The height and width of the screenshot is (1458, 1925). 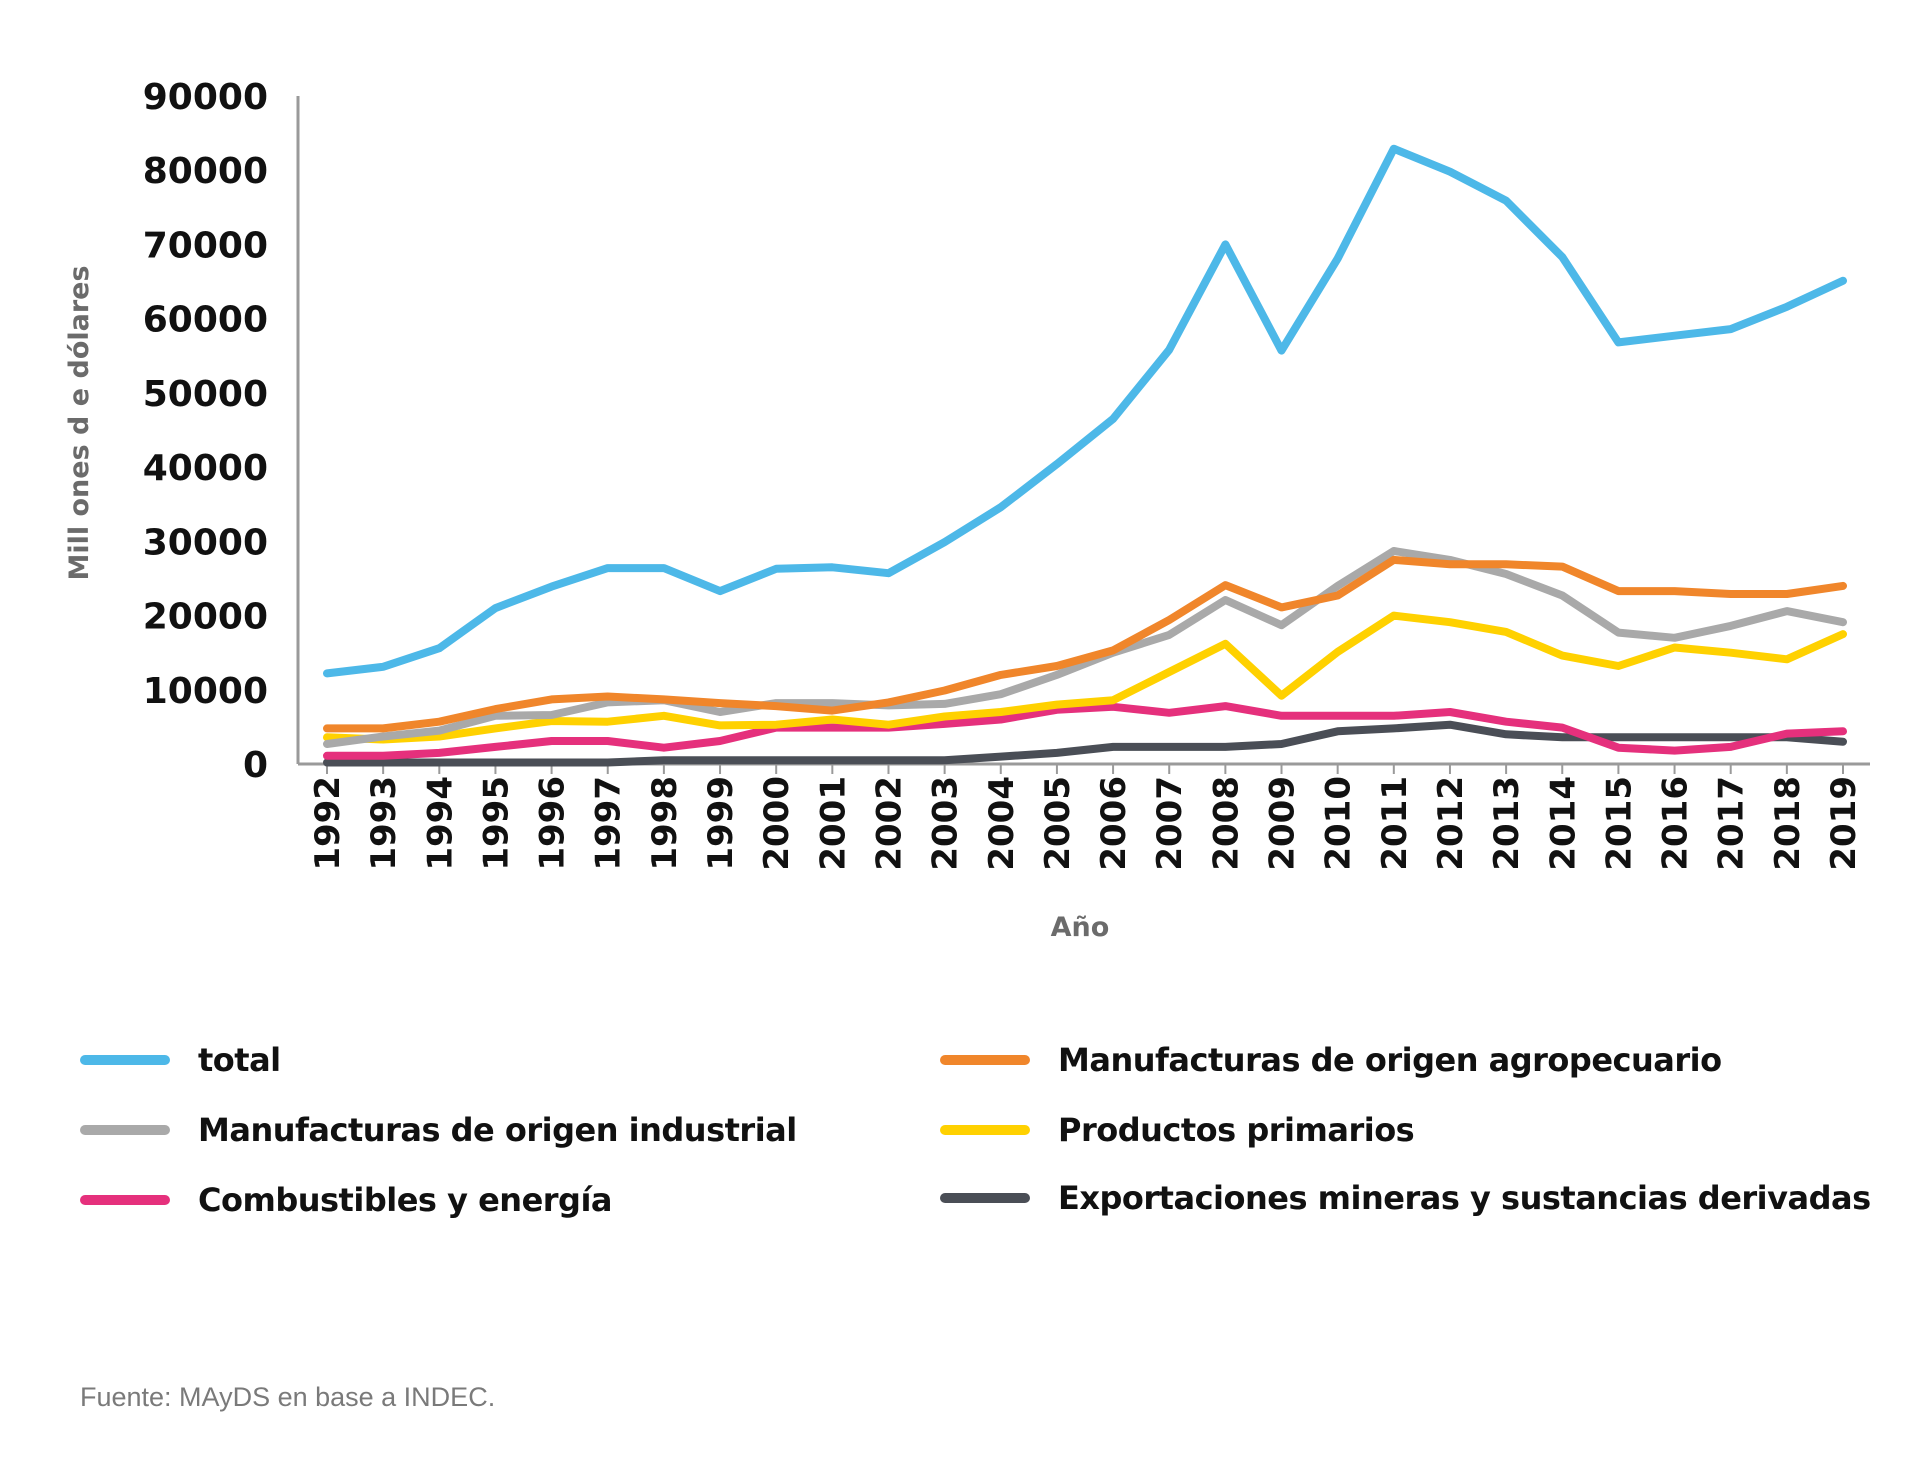 I want to click on y-tick-label: 50000, so click(x=205, y=394).